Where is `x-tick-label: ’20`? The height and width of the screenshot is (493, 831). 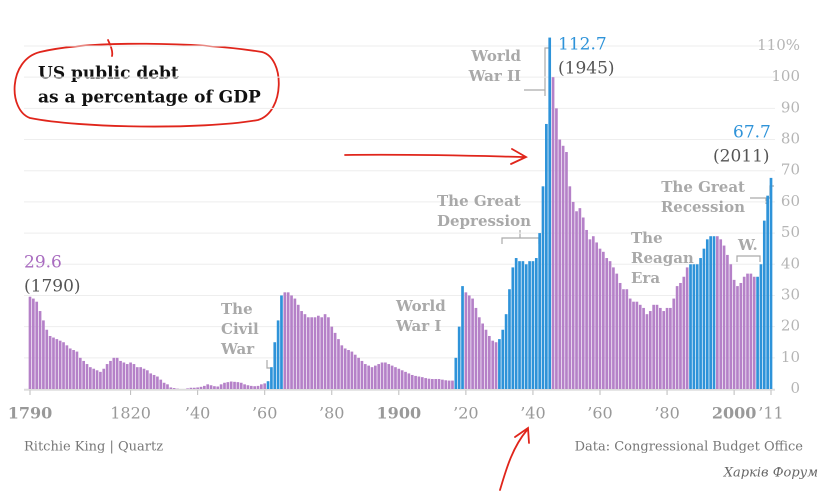
x-tick-label: ’20 is located at coordinates (465, 413).